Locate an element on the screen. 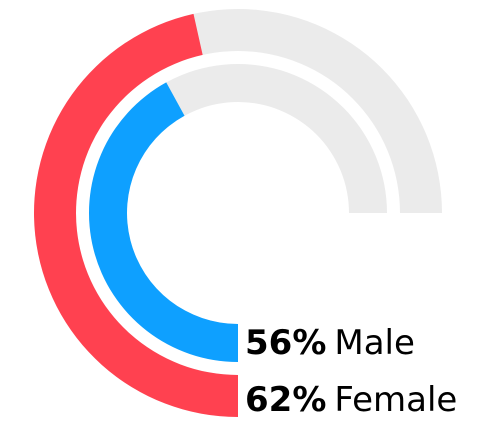 Image resolution: width=492 pixels, height=424 pixels. female-series-label: Female is located at coordinates (395, 400).